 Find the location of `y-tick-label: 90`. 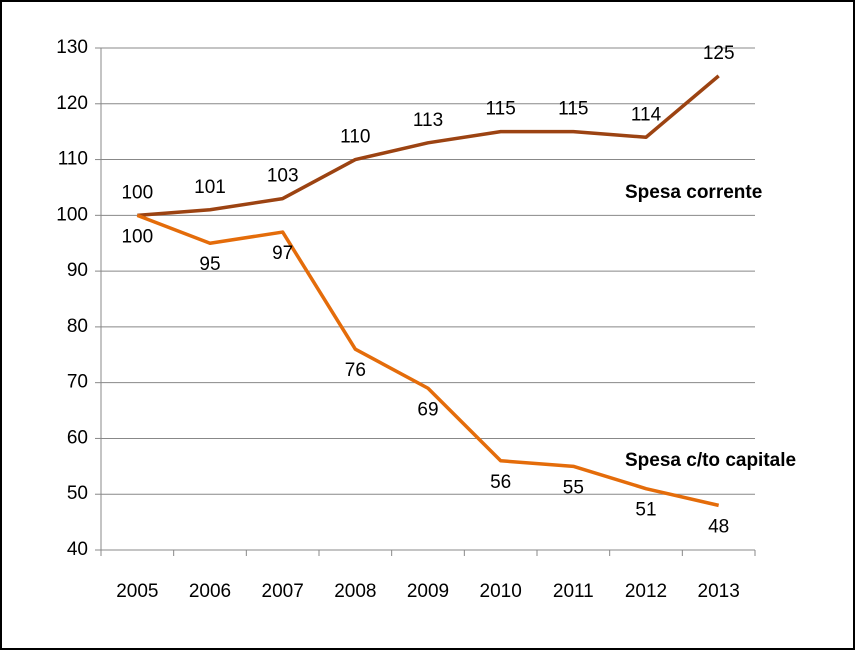

y-tick-label: 90 is located at coordinates (77, 270).